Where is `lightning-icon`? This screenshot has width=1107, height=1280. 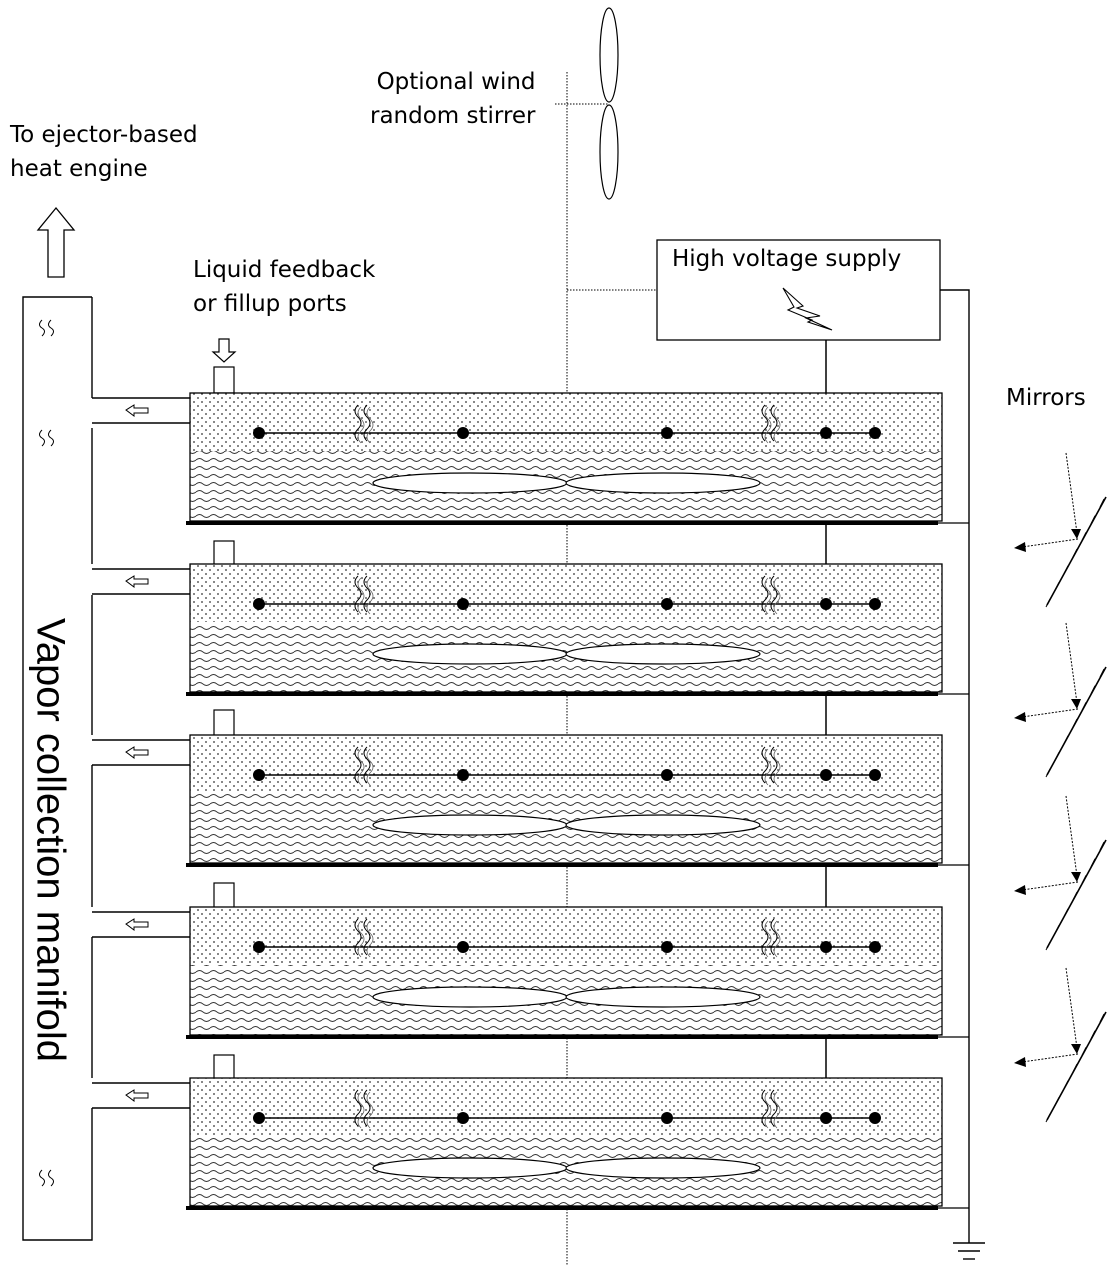
lightning-icon is located at coordinates (807, 309).